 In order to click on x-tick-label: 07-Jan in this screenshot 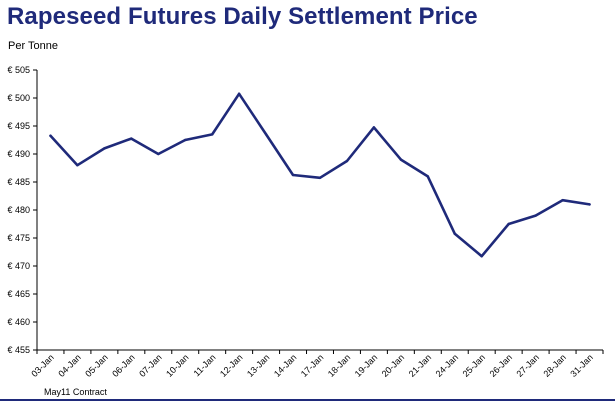, I will do `click(150, 365)`.